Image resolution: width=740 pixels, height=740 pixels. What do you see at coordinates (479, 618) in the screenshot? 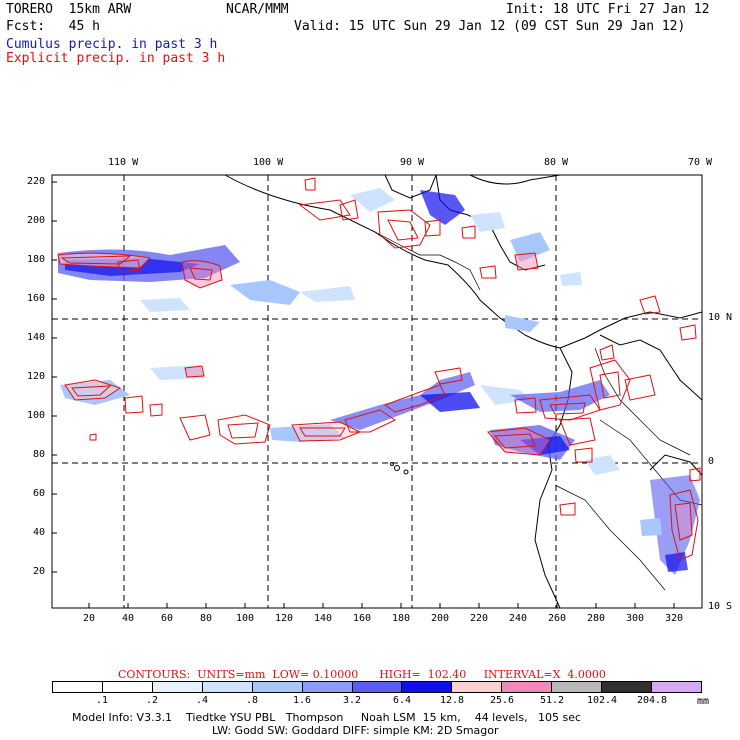
I see `x-tick-label: 220` at bounding box center [479, 618].